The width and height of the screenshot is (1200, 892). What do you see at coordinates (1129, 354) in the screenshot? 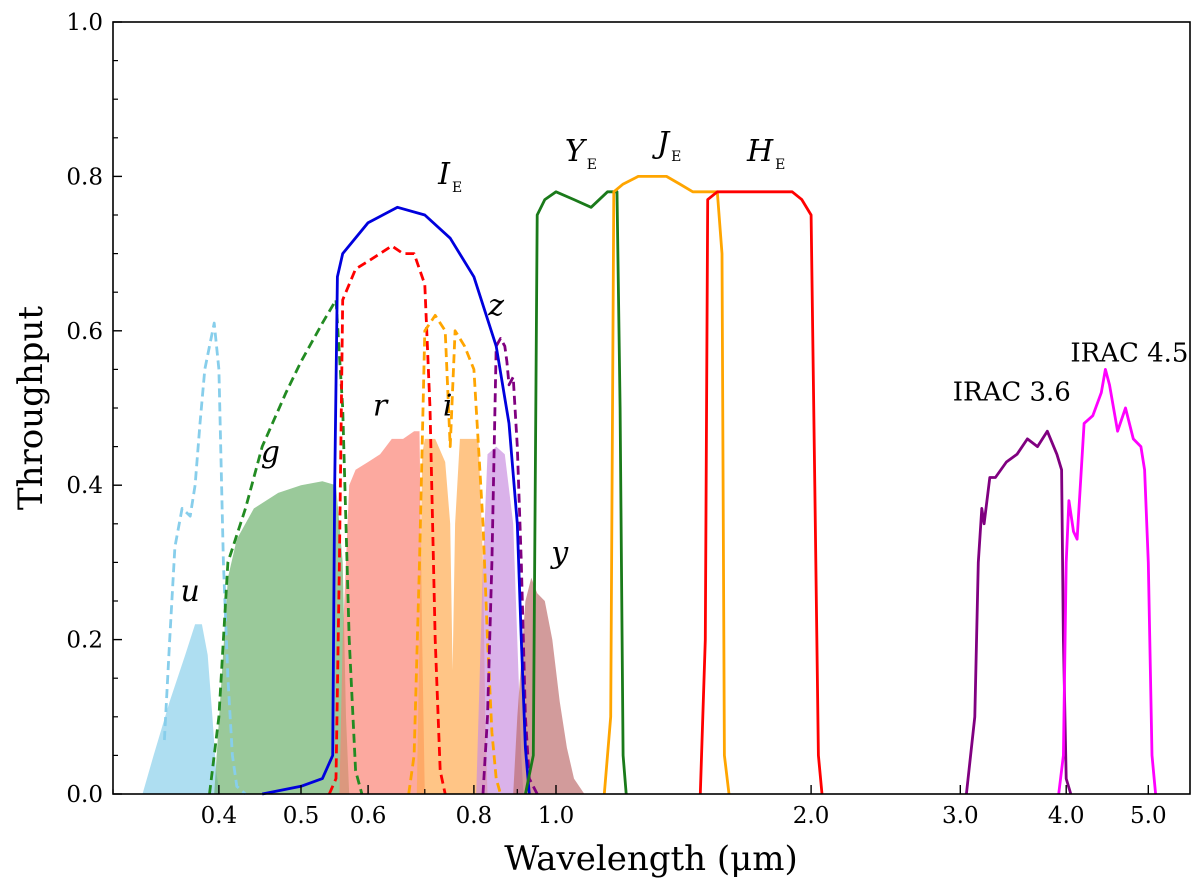
I see `label-irac-4-5: IRAC 4.5` at bounding box center [1129, 354].